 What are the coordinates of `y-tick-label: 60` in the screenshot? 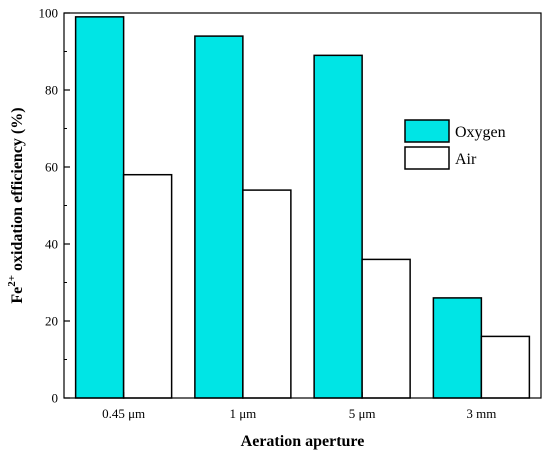 It's located at (51, 167).